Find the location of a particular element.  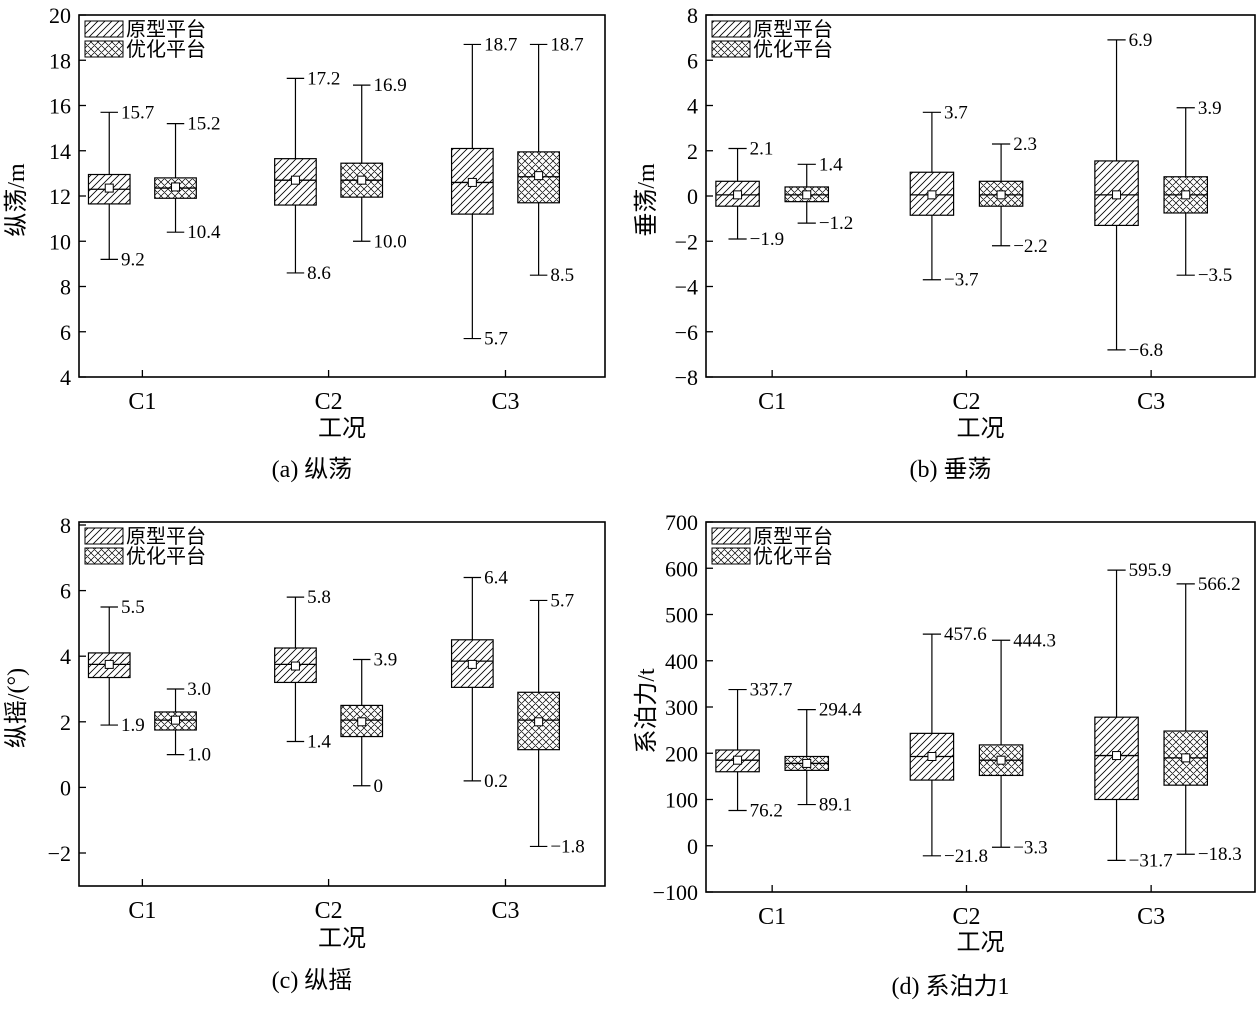

y-tick-label: 14 is located at coordinates (60, 151).